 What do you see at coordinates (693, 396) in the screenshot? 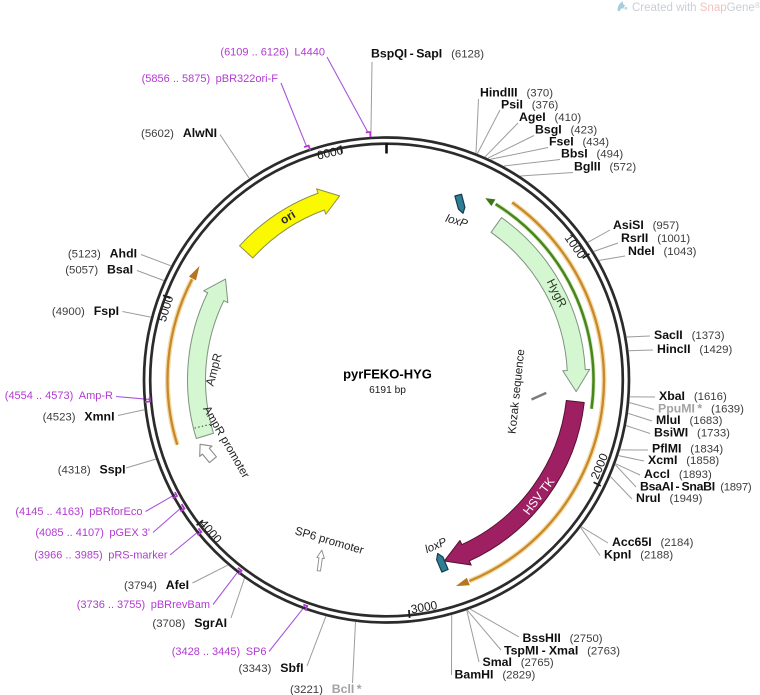
I see `svg-text: XbaI (1616)` at bounding box center [693, 396].